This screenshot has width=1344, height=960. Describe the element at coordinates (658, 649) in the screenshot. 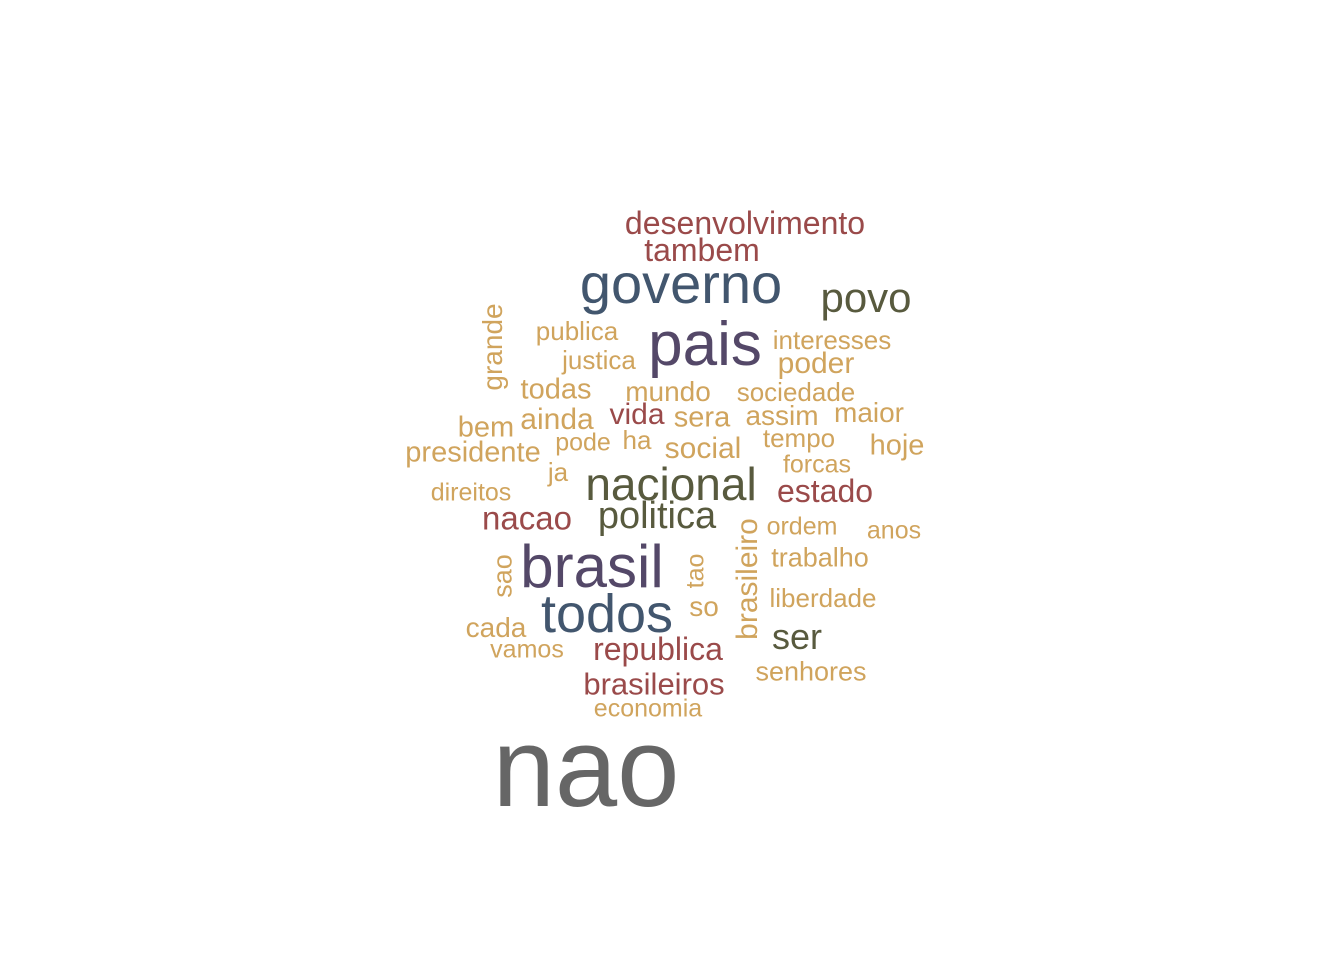

I see `word-republica: republica` at that location.